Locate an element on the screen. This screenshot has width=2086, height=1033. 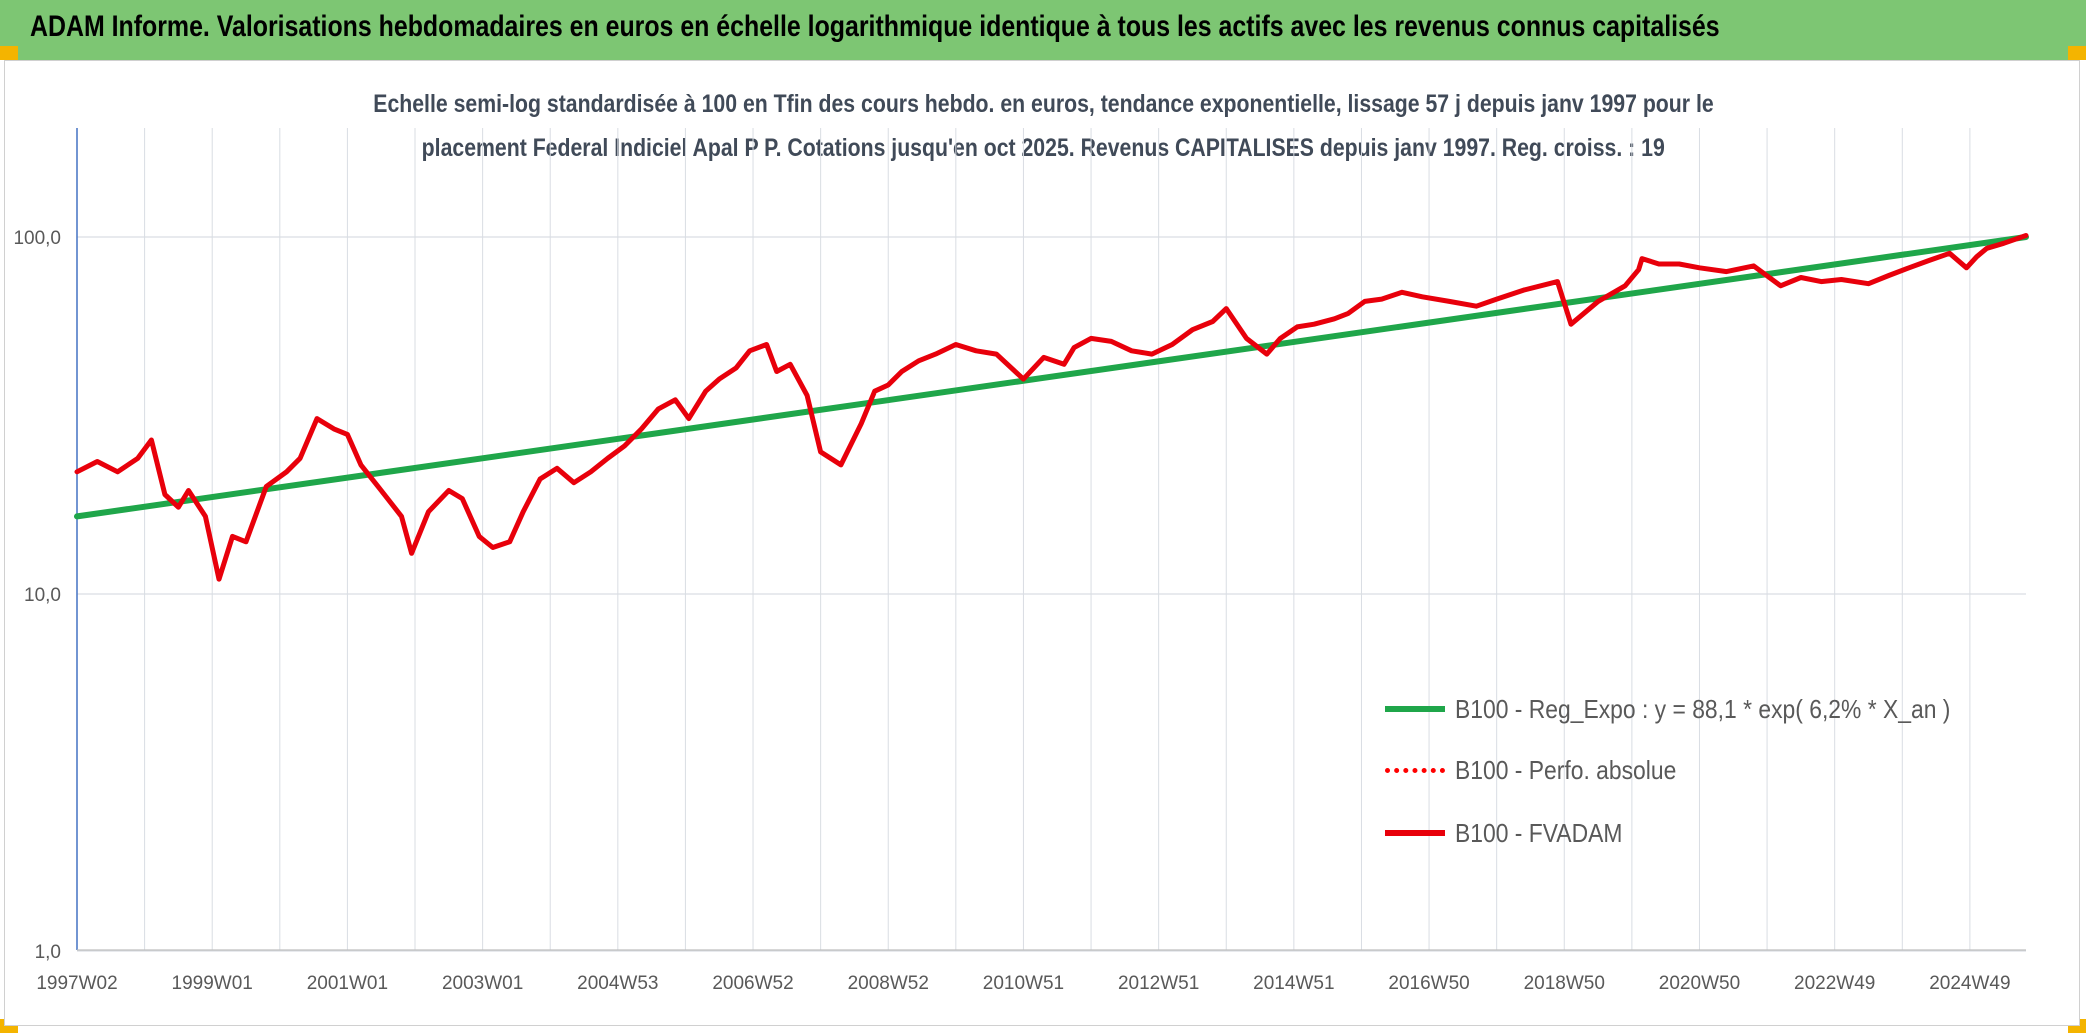
y-tick-label: 1,0 is located at coordinates (48, 952).